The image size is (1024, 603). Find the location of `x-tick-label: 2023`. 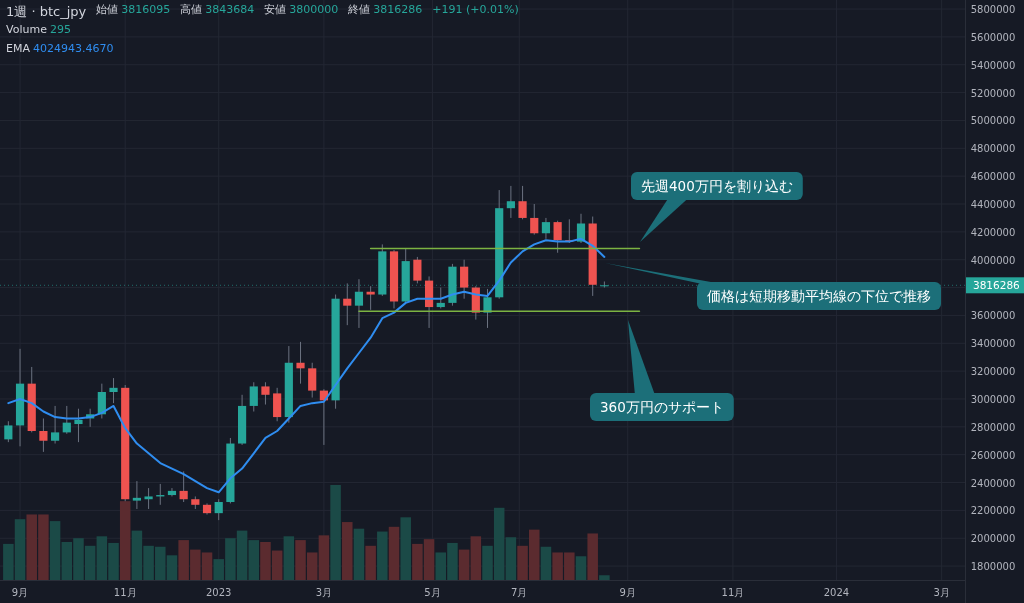

x-tick-label: 2023 is located at coordinates (218, 592).